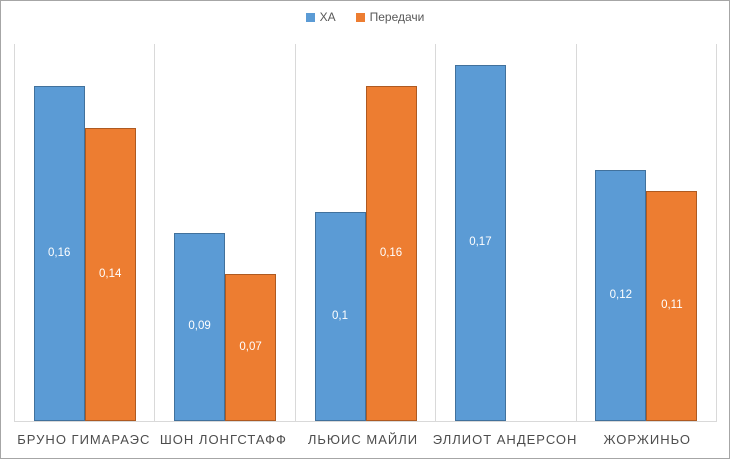  I want to click on bar-value-label: 0,1, so click(340, 315).